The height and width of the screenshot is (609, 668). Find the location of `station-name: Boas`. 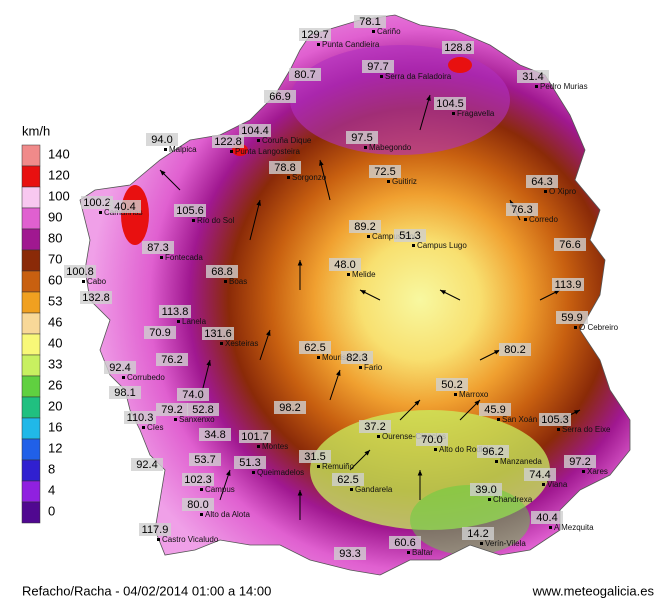

station-name: Boas is located at coordinates (238, 281).